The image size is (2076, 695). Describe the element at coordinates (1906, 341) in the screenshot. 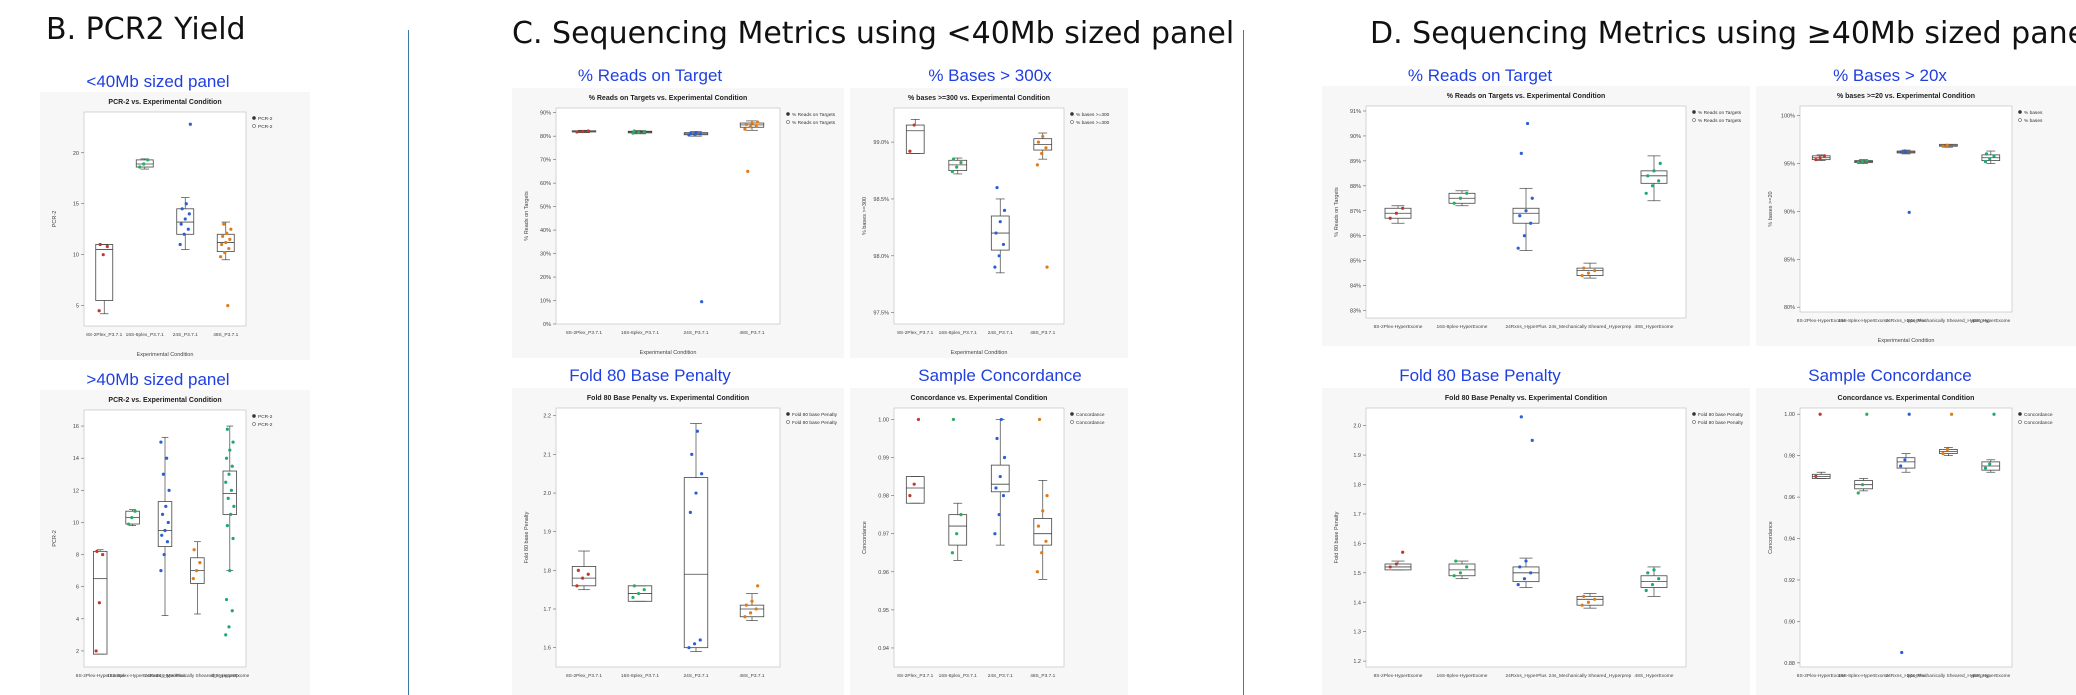

I see `x-axis-label: Experimental Condition` at that location.